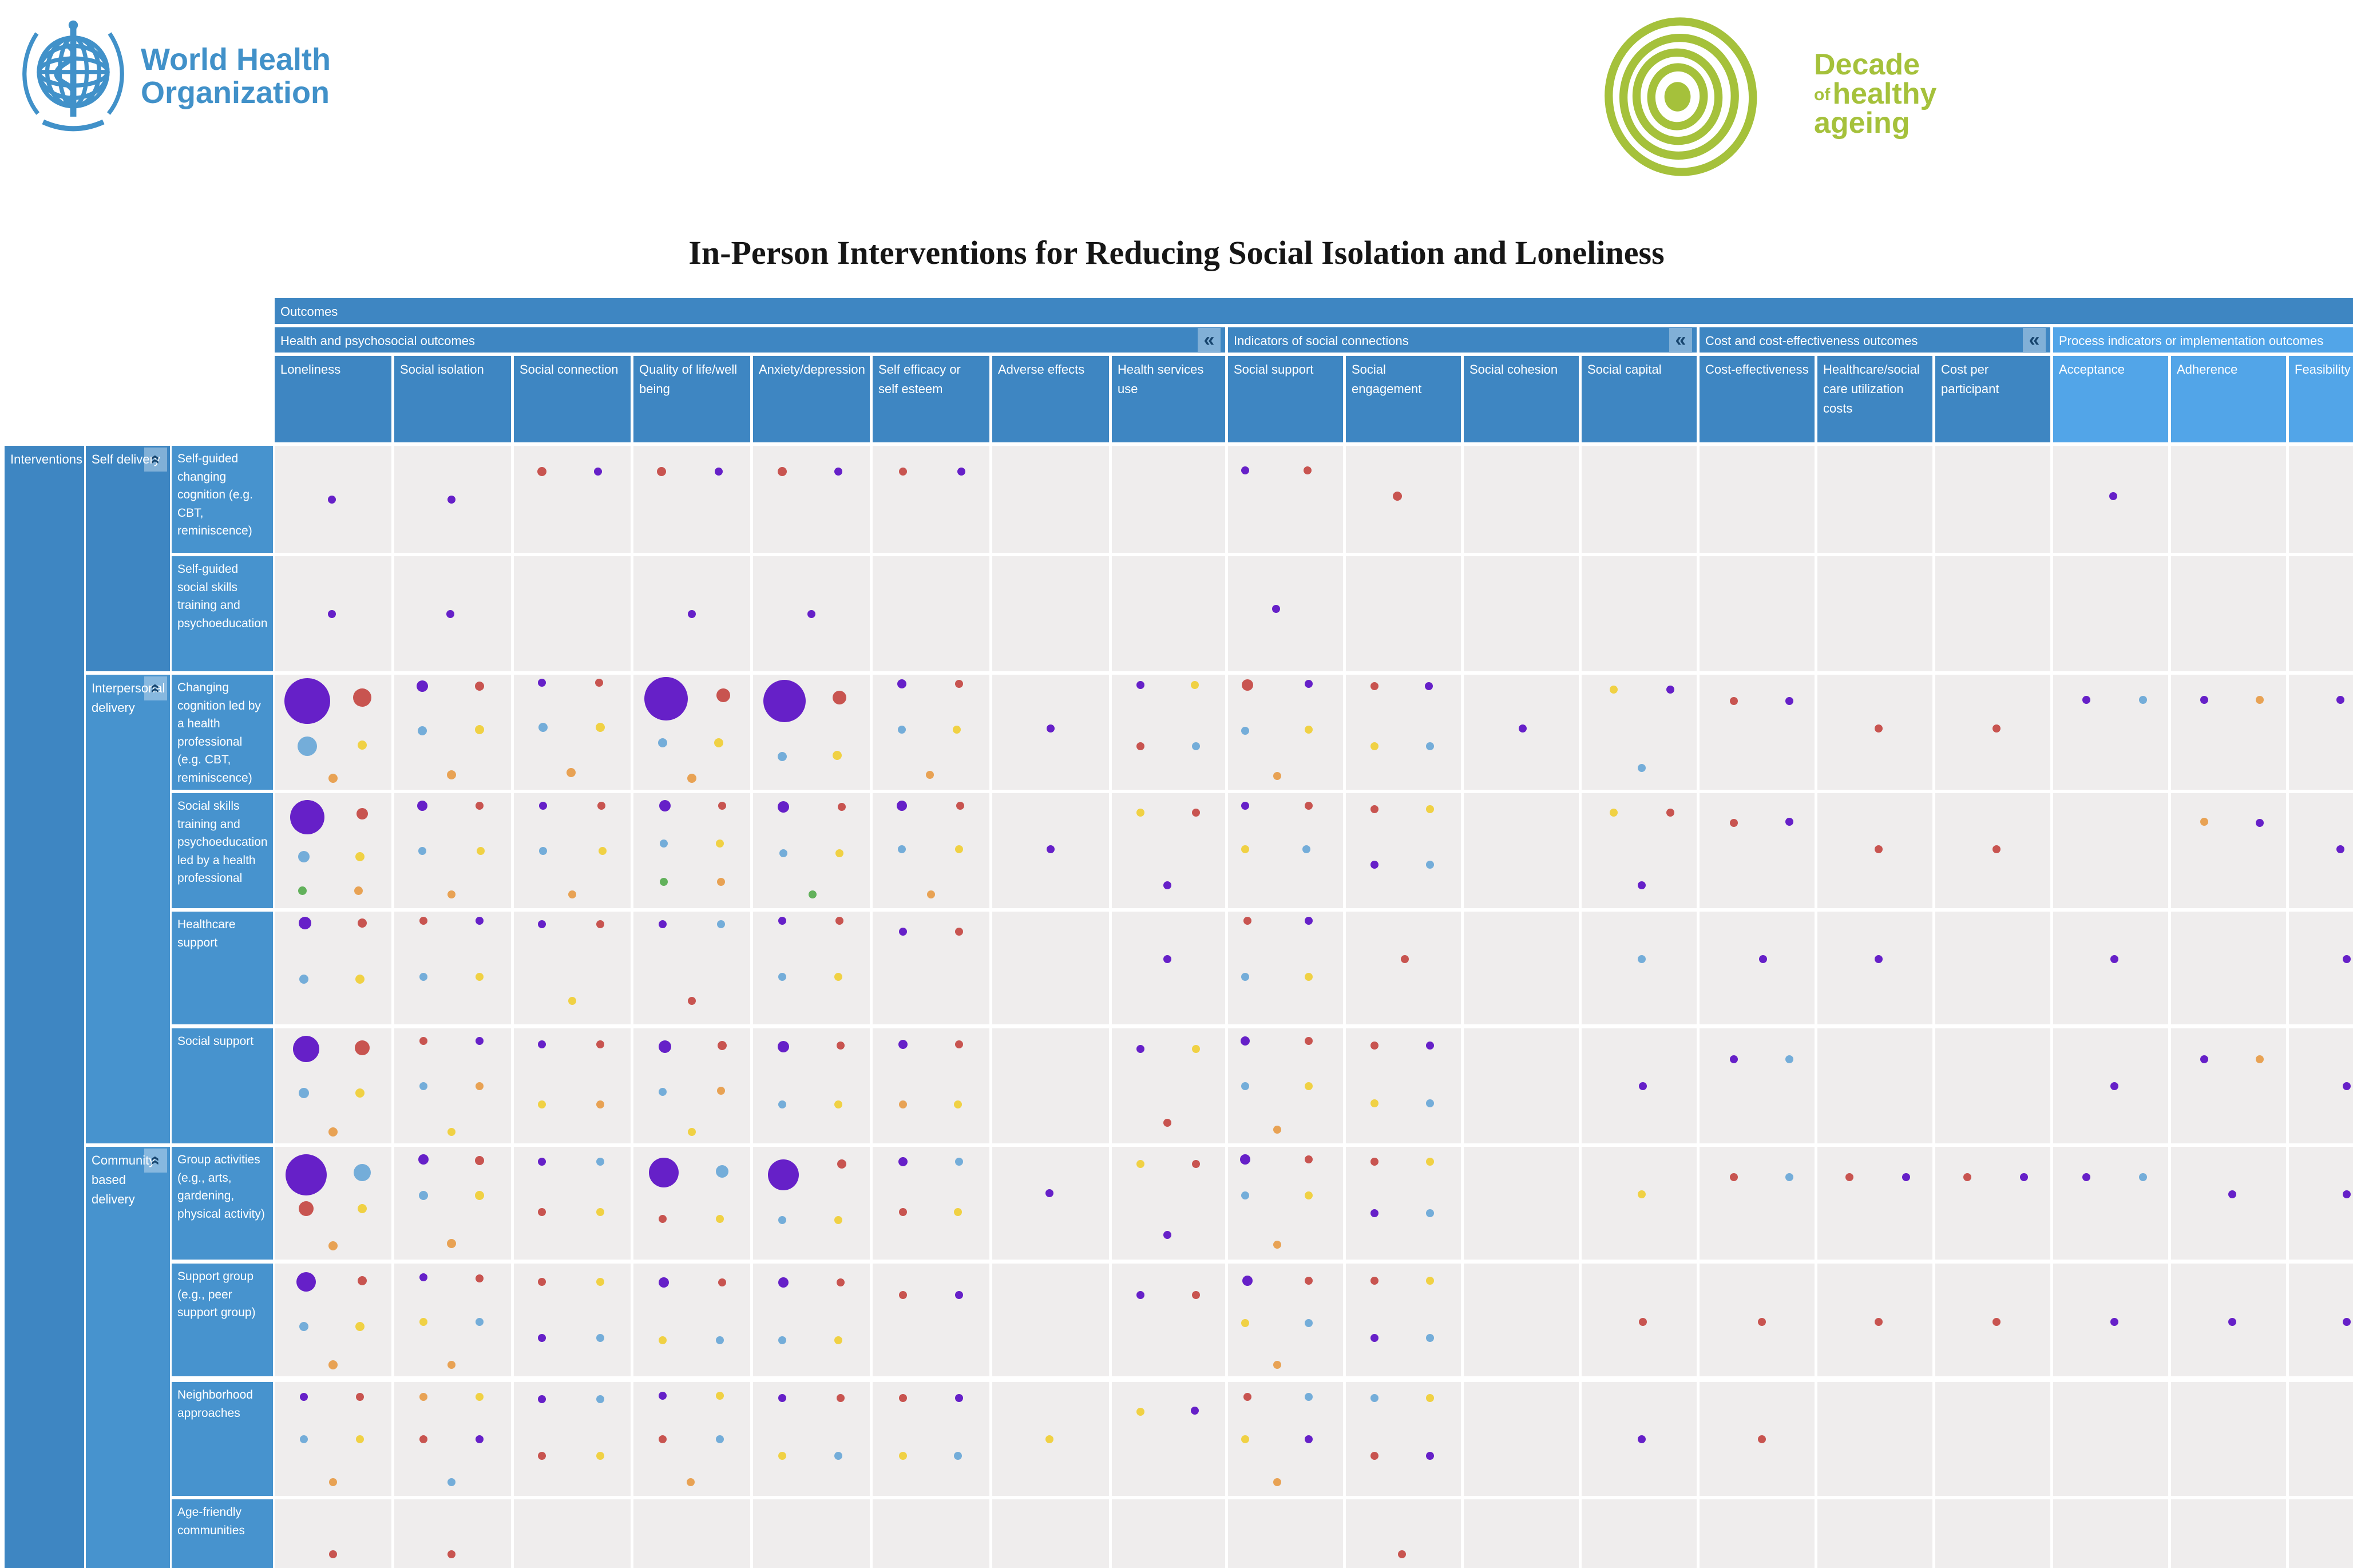  I want to click on collapse-rows-icon: «, so click(155, 460).